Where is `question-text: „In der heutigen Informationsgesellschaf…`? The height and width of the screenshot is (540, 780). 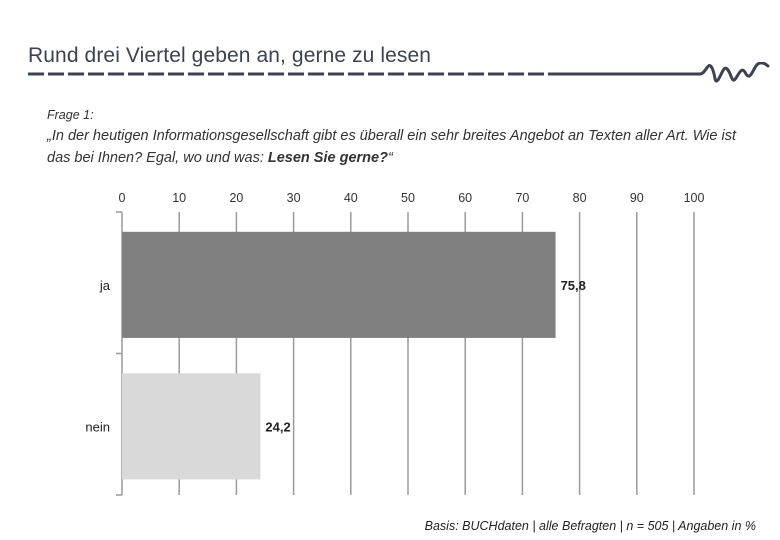 question-text: „In der heutigen Informationsgesellschaf… is located at coordinates (397, 147).